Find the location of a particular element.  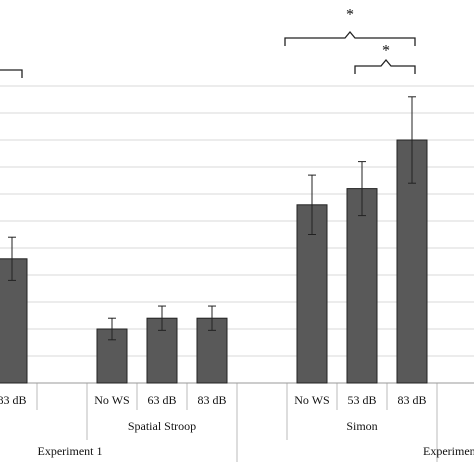

group-label: Spatial Stroop is located at coordinates (162, 426).